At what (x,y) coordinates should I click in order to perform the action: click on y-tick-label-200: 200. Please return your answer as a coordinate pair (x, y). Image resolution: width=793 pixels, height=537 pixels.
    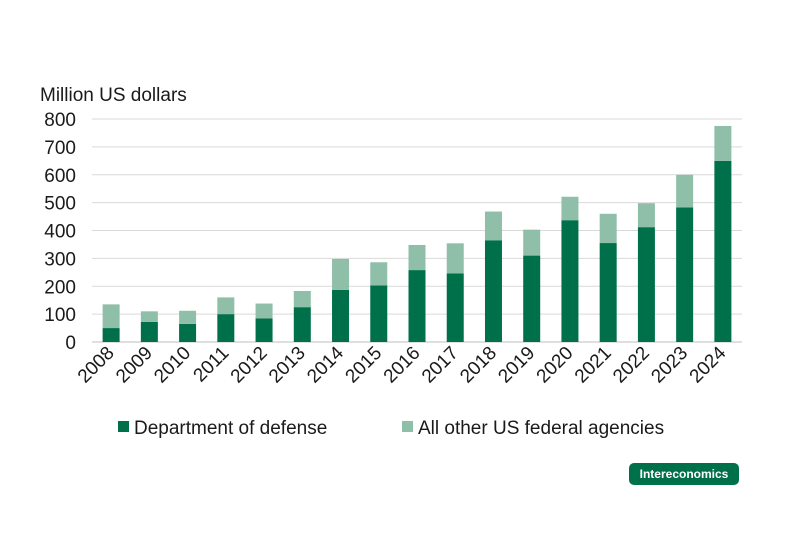
    Looking at the image, I should click on (60, 287).